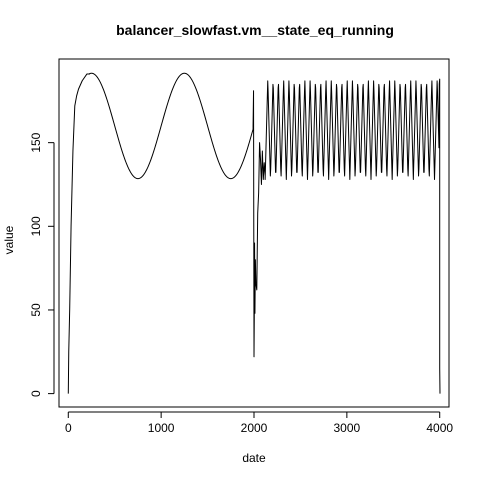 The image size is (480, 480). Describe the element at coordinates (68, 428) in the screenshot. I see `x-tick-label: 0` at that location.